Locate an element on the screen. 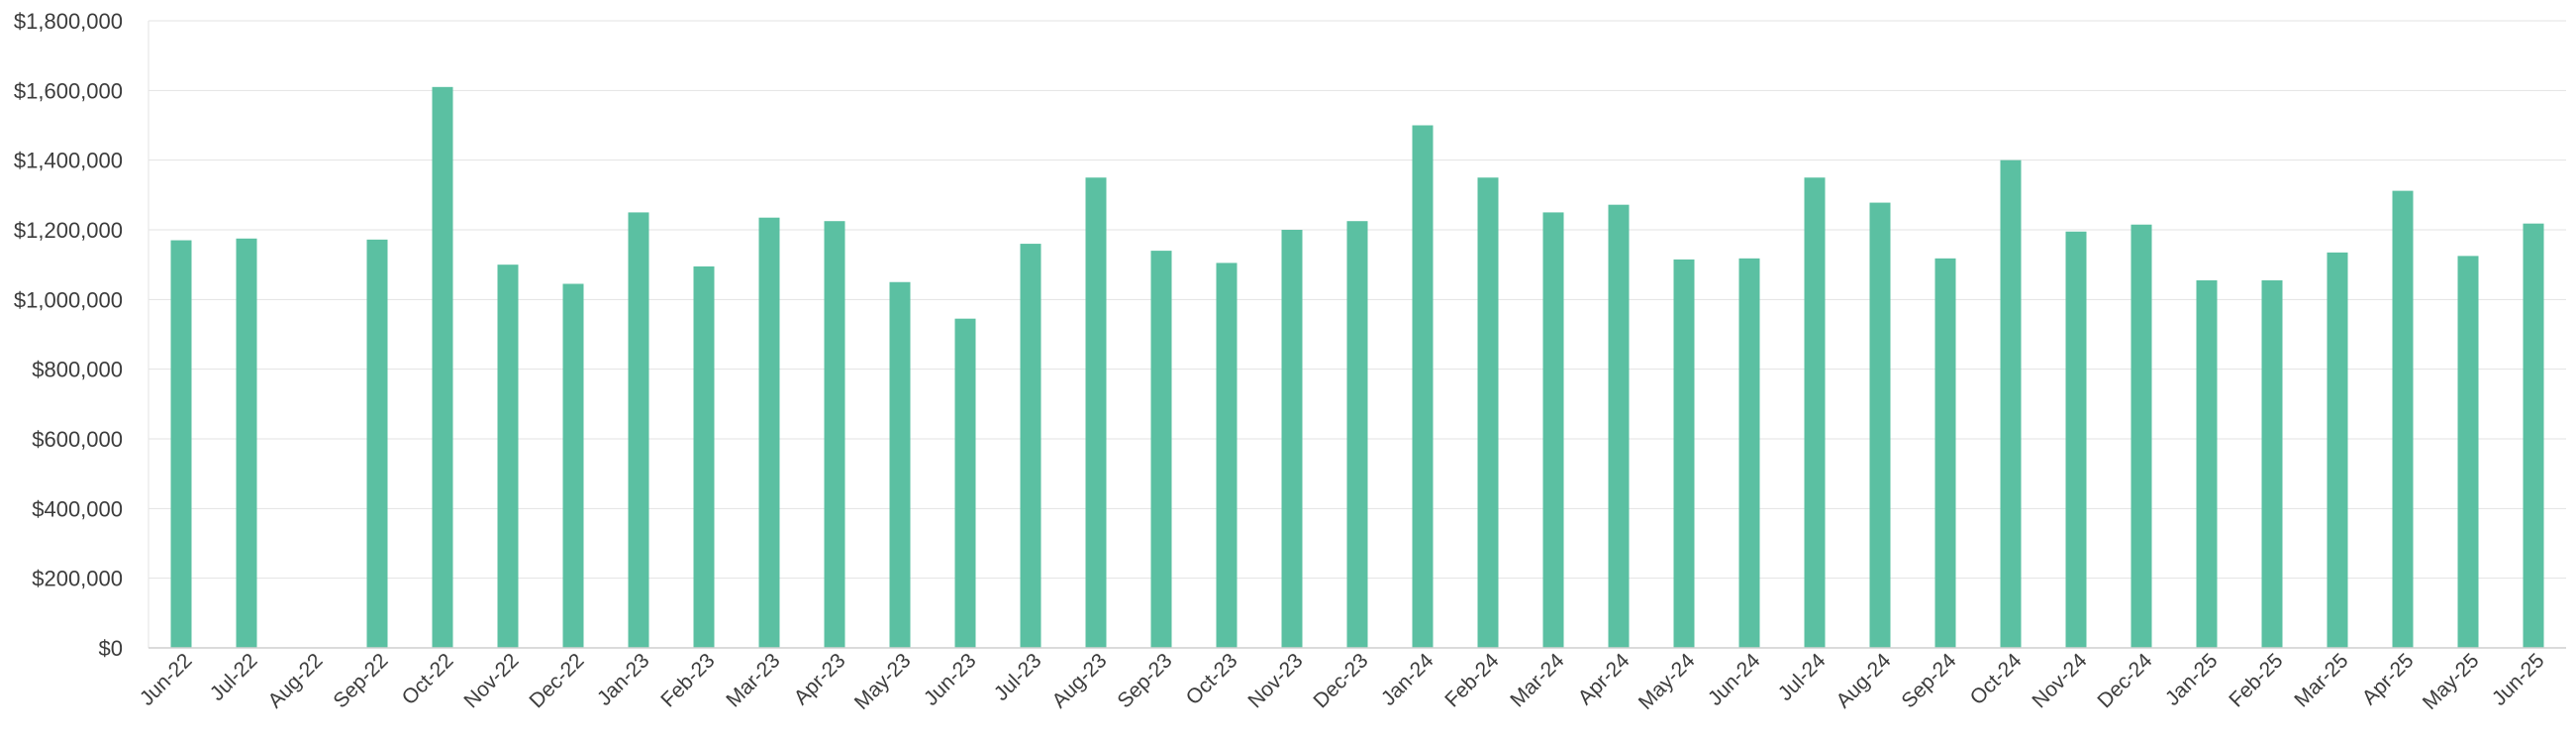  x-tick-label: Jul-23 is located at coordinates (1018, 677).